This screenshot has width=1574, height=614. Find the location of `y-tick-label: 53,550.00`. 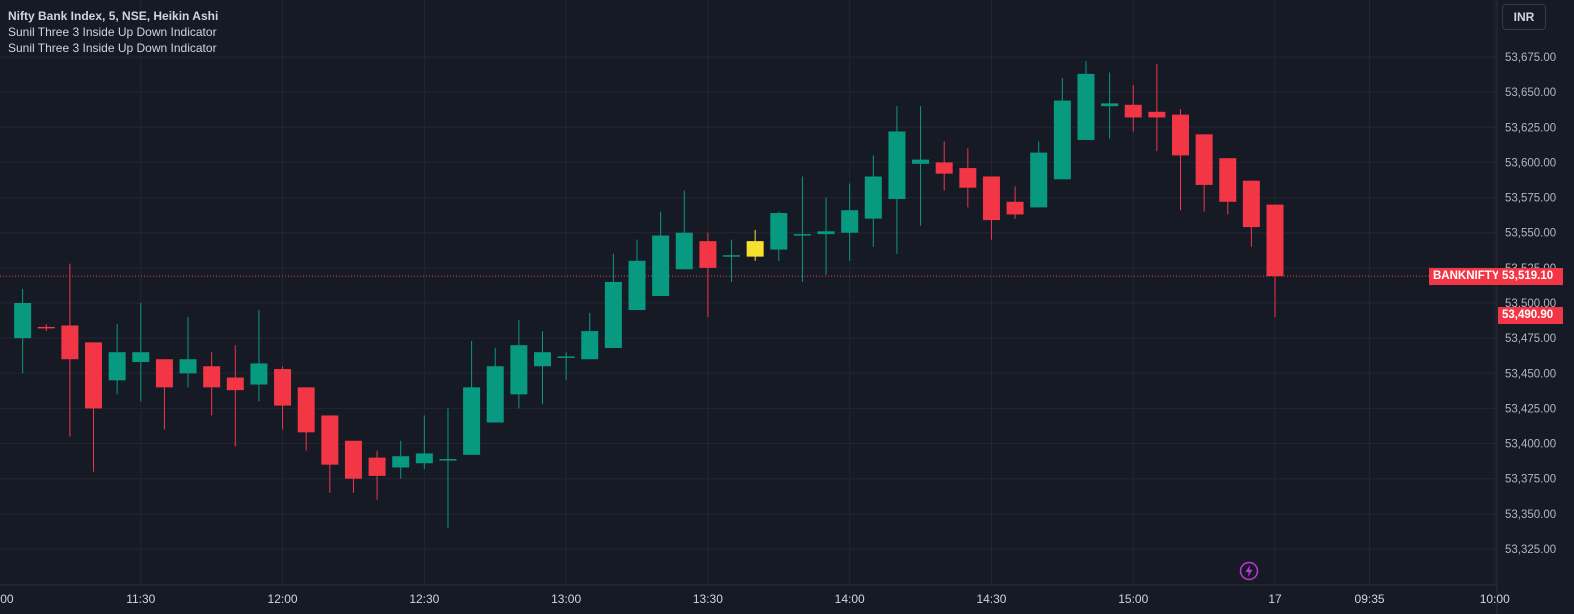

y-tick-label: 53,550.00 is located at coordinates (1530, 234).